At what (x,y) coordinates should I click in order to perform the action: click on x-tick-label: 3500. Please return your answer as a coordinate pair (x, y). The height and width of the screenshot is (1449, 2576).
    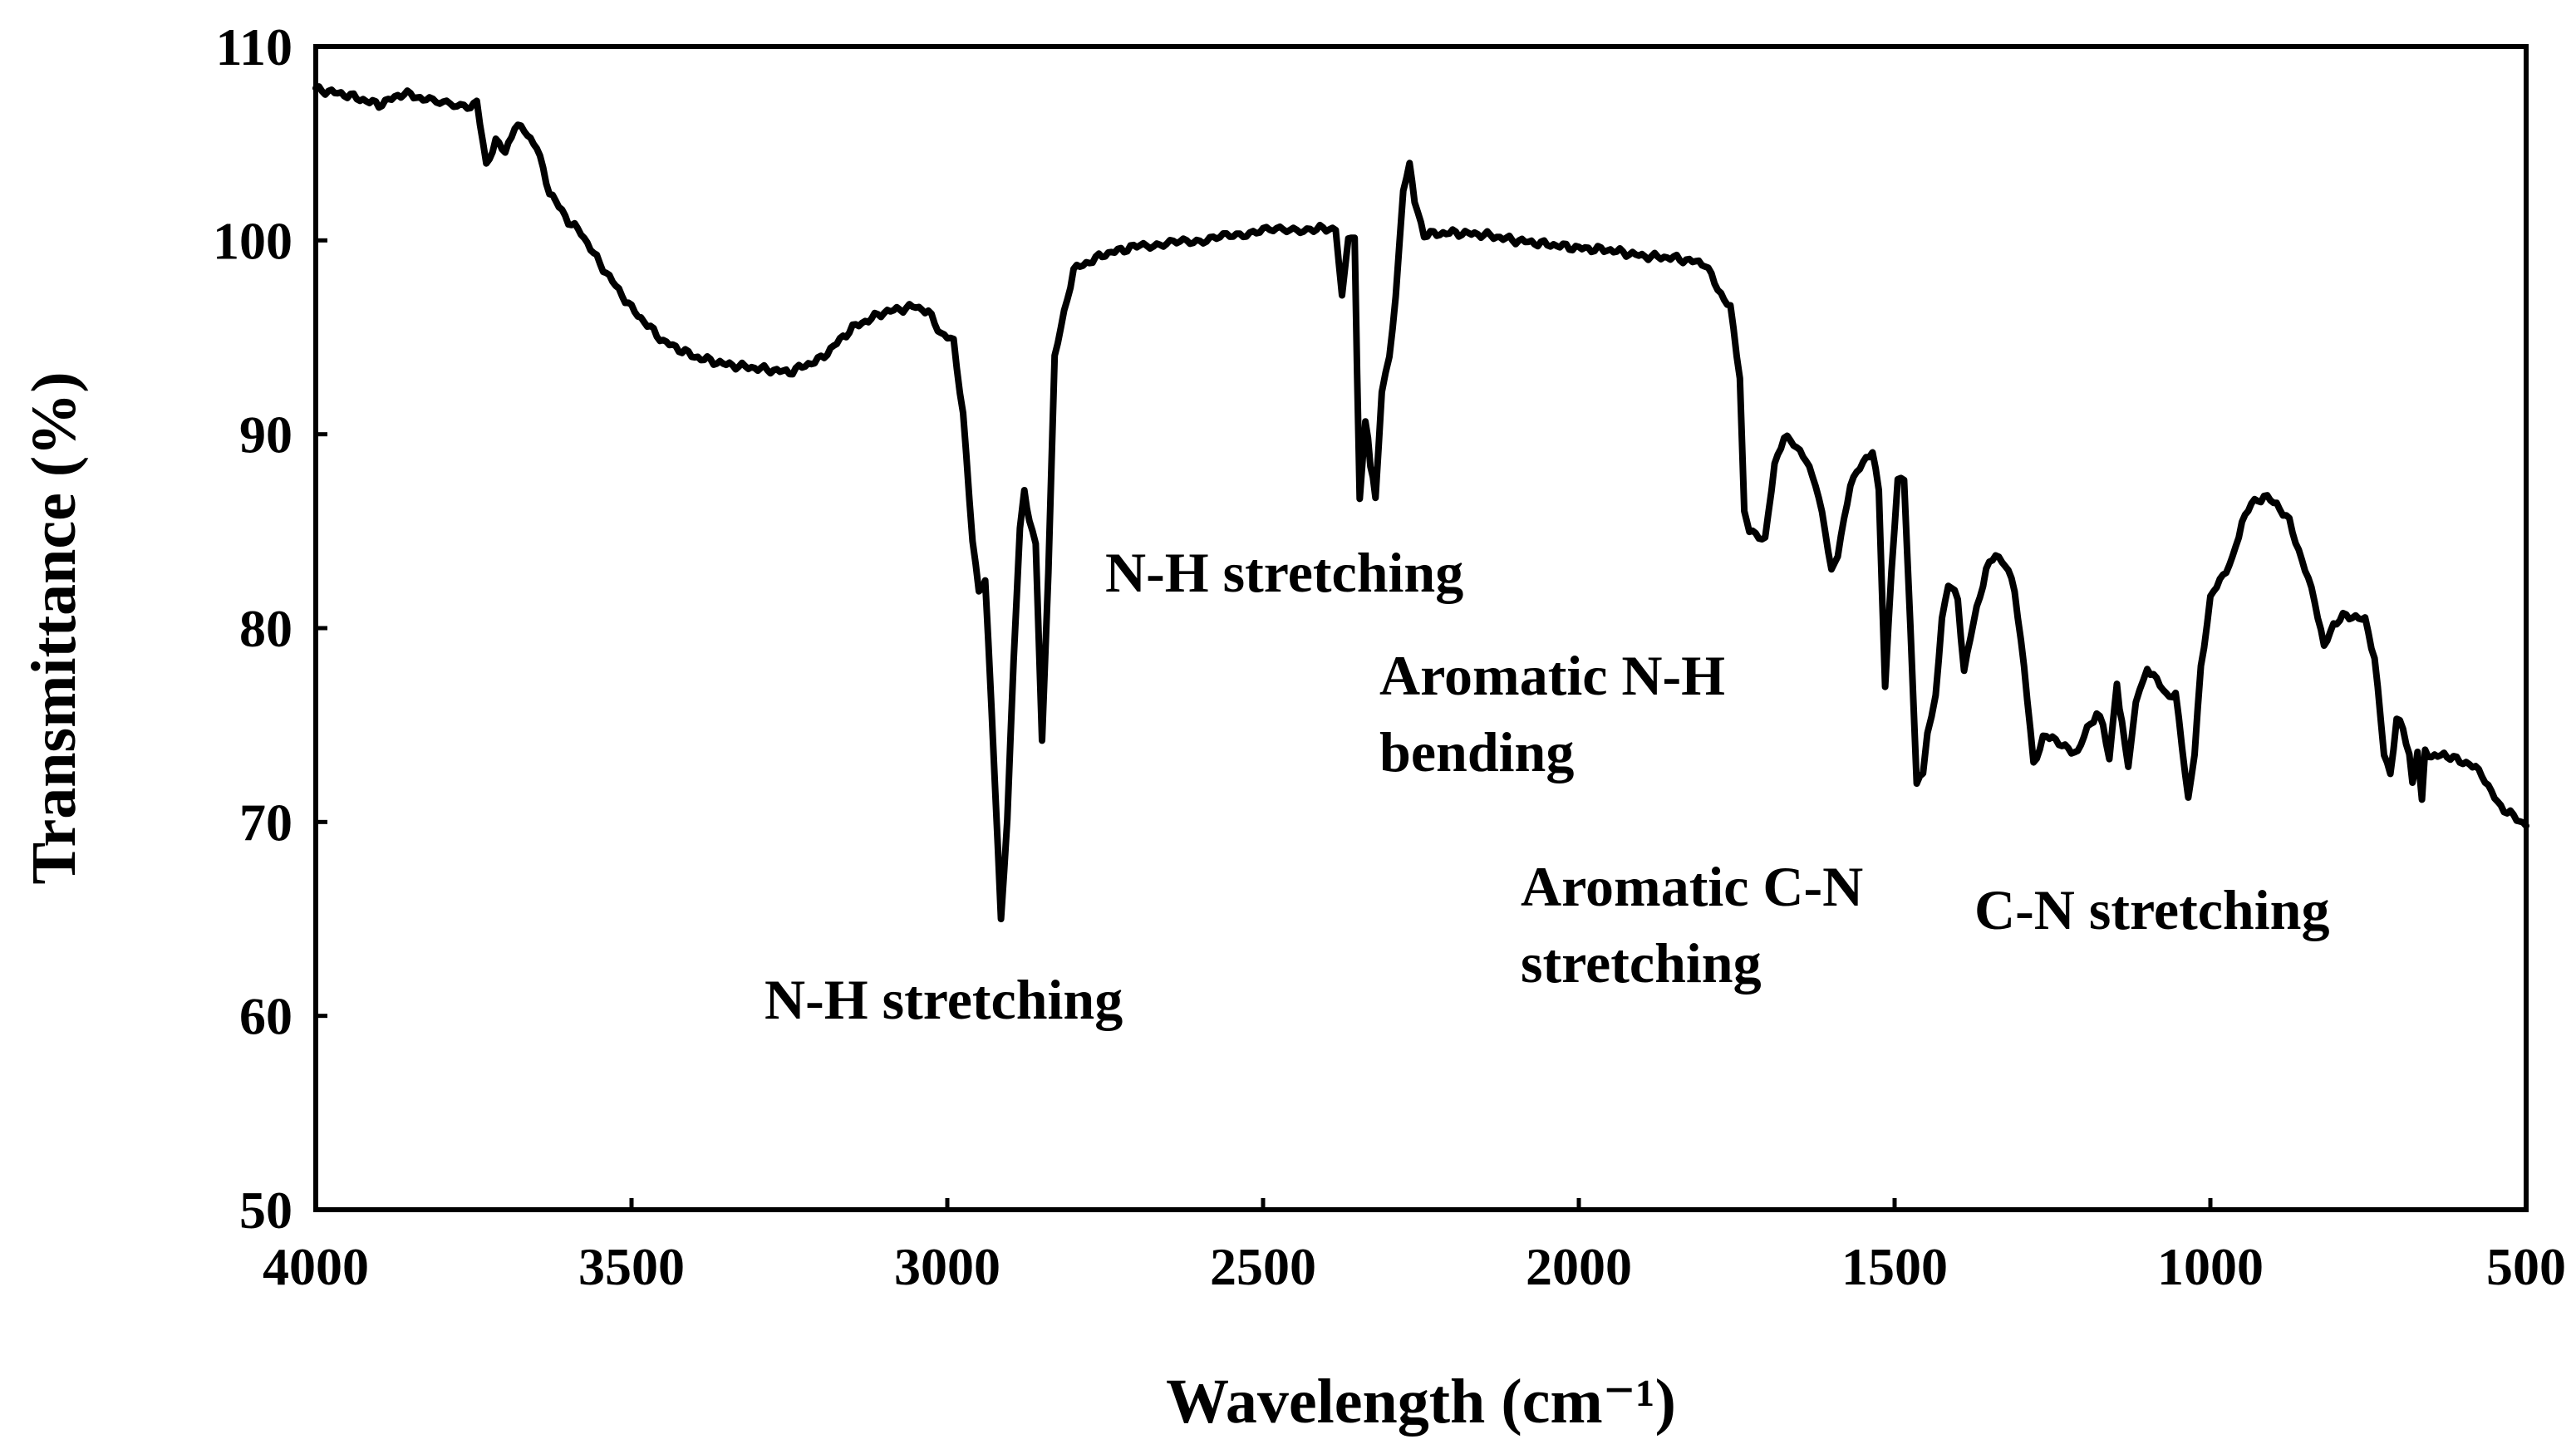
    Looking at the image, I should click on (631, 1266).